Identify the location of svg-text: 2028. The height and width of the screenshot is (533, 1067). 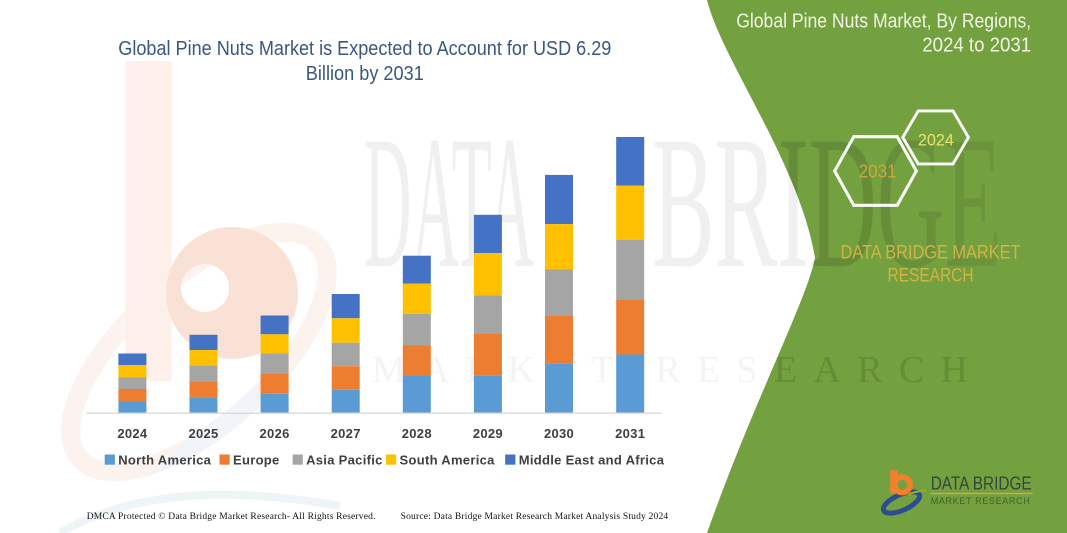
(417, 433).